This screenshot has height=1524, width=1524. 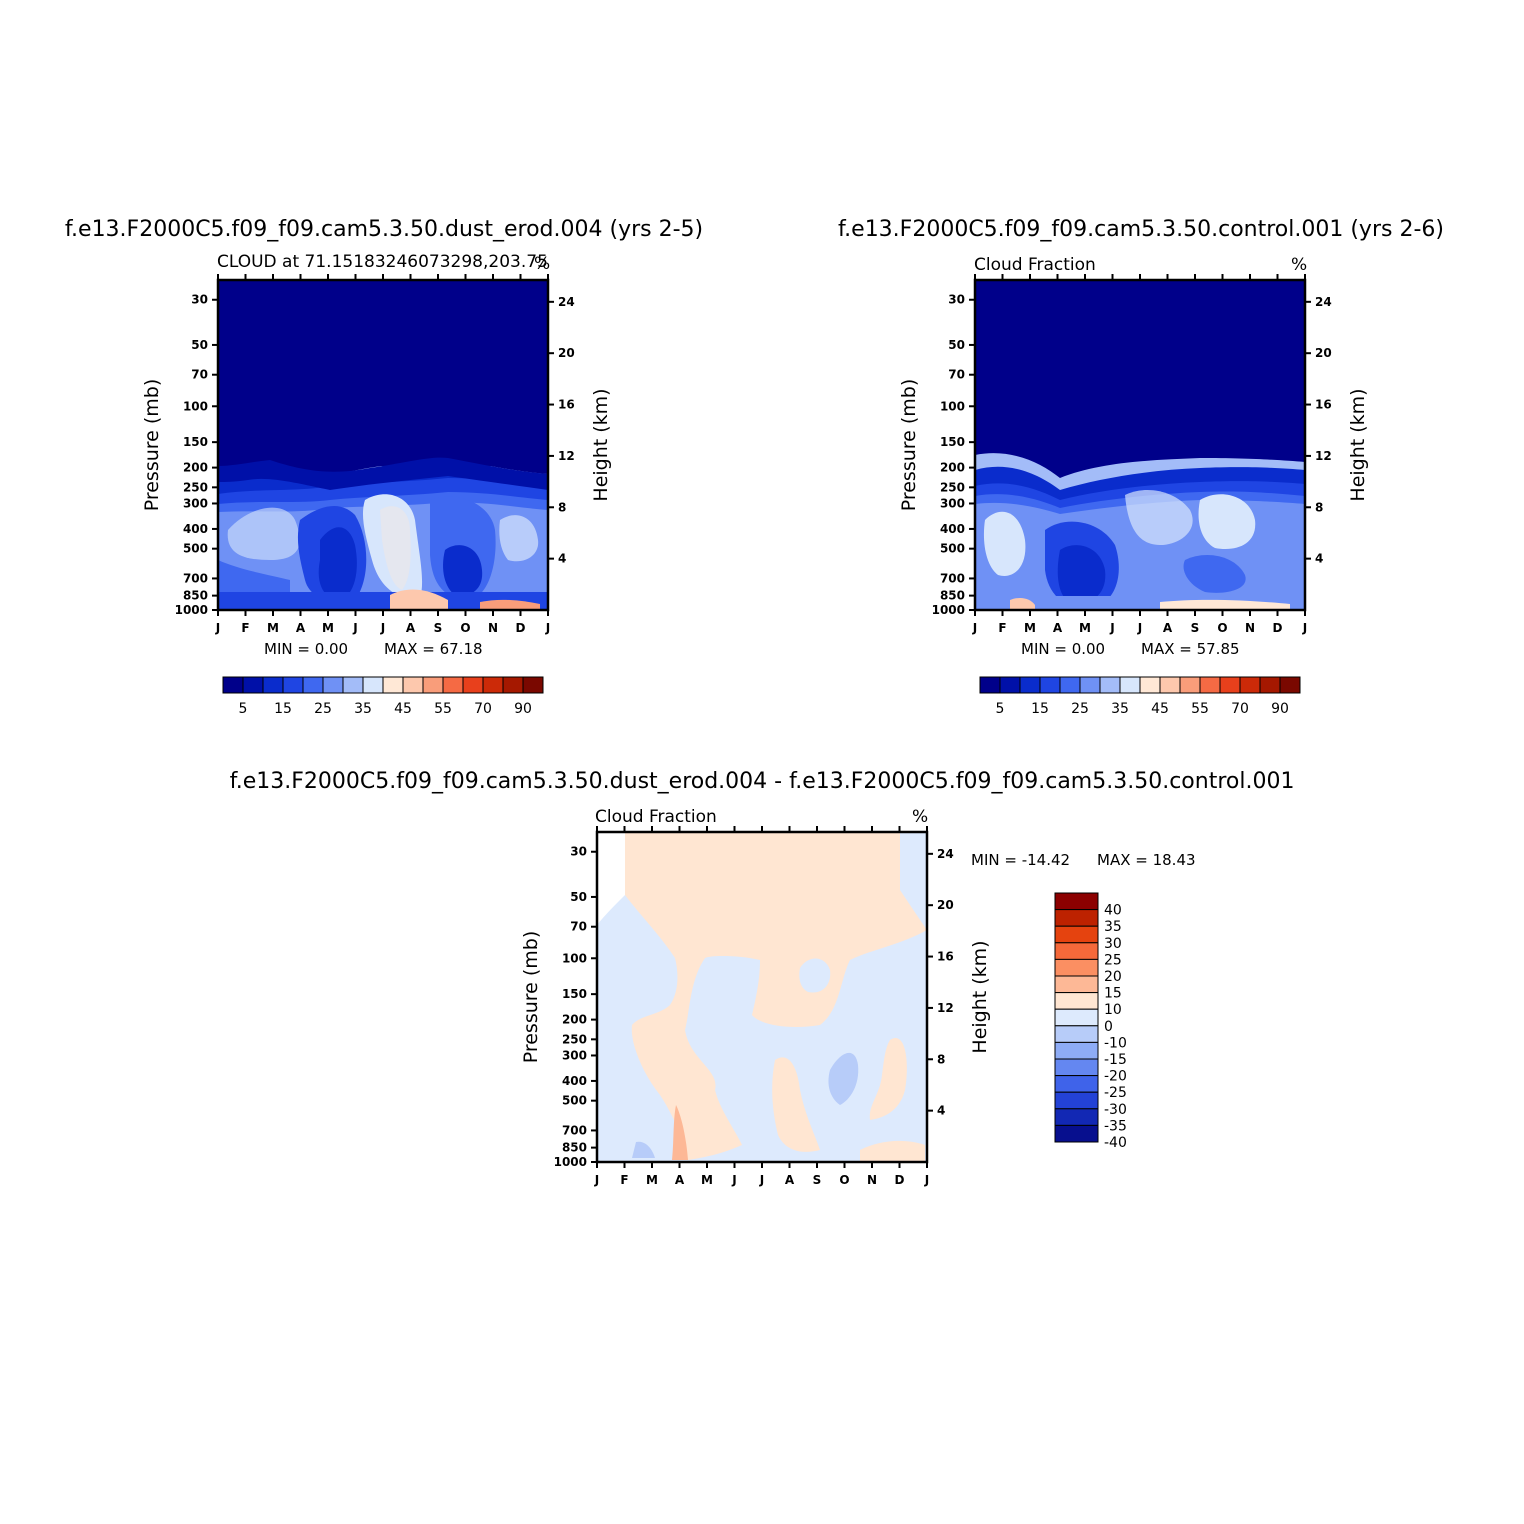 What do you see at coordinates (1063, 649) in the screenshot?
I see `panel2-min: MIN = 0.00` at bounding box center [1063, 649].